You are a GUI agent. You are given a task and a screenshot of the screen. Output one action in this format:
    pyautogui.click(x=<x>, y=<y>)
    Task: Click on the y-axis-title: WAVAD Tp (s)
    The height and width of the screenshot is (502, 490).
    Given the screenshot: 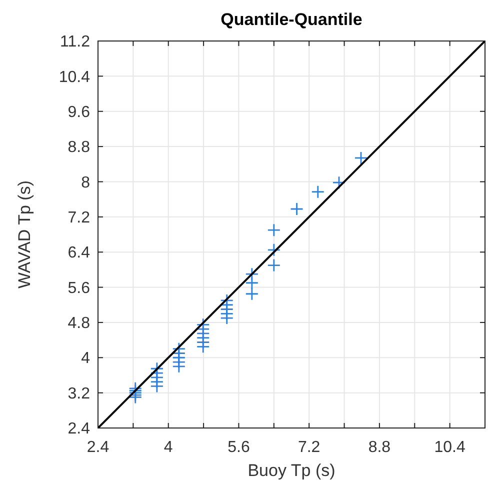 What is the action you would take?
    pyautogui.click(x=24, y=234)
    